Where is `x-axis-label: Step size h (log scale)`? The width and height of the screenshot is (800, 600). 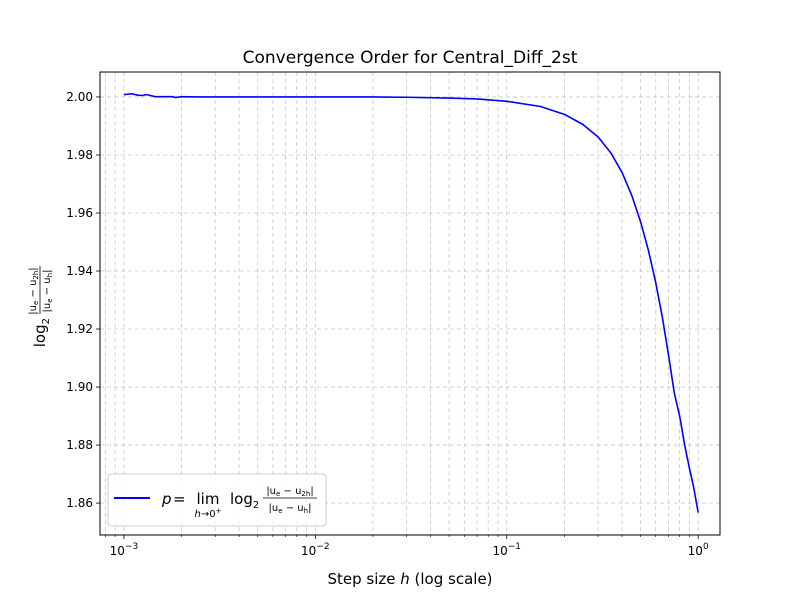
x-axis-label: Step size h (log scale) is located at coordinates (409, 579).